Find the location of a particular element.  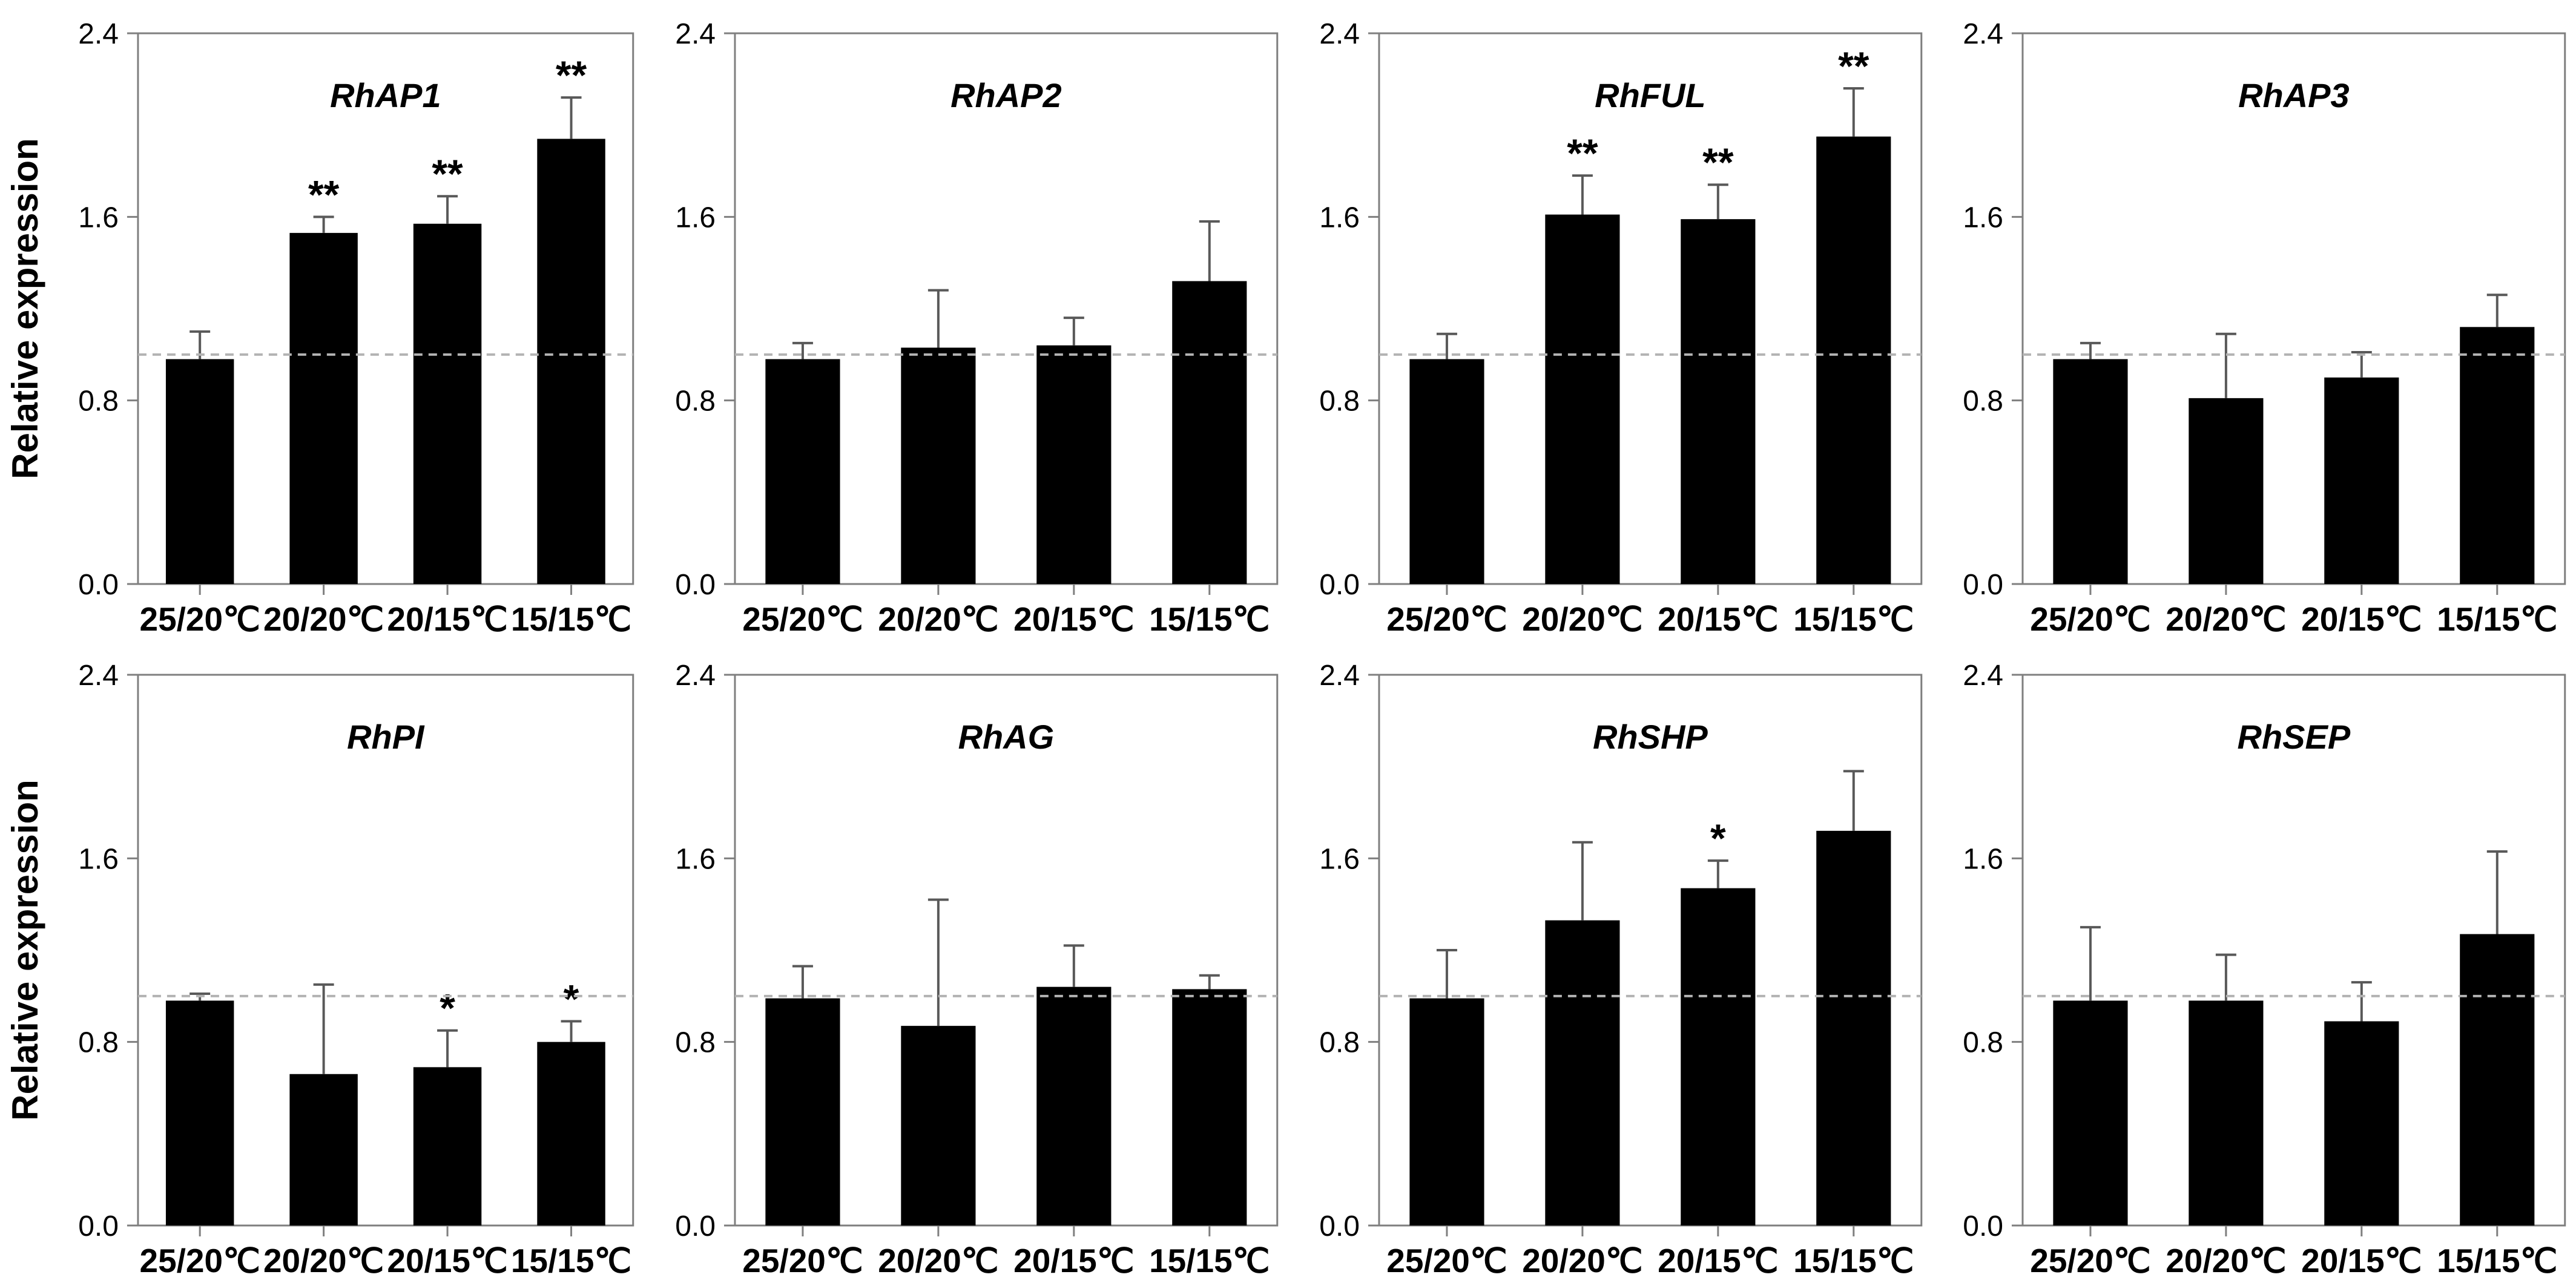

chart-title: RhAP3 is located at coordinates (2294, 95).